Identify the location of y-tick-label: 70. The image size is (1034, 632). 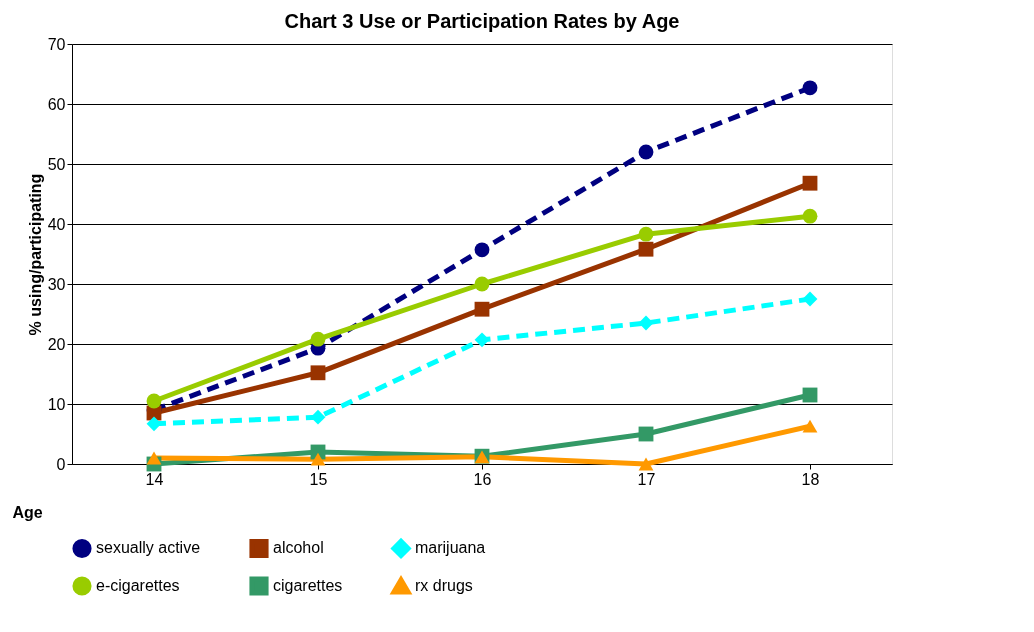
(56, 44).